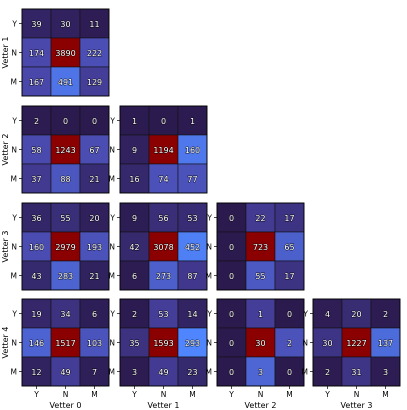  I want to click on x-tick-label-3-2: M, so click(385, 394).